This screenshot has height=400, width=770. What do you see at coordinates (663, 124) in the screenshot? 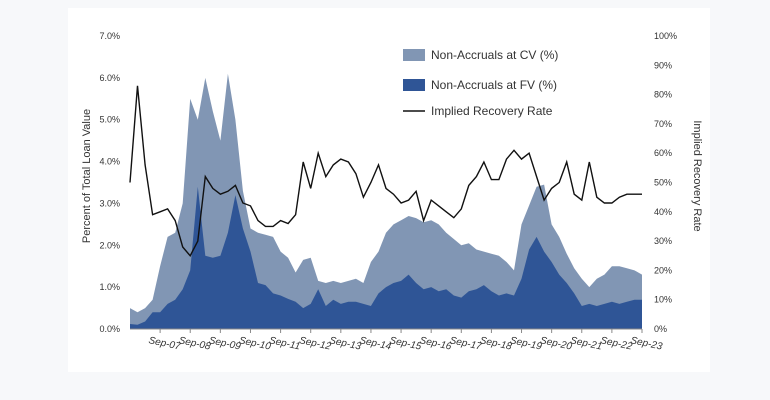
I see `y-right-tick-label: 70%` at bounding box center [663, 124].